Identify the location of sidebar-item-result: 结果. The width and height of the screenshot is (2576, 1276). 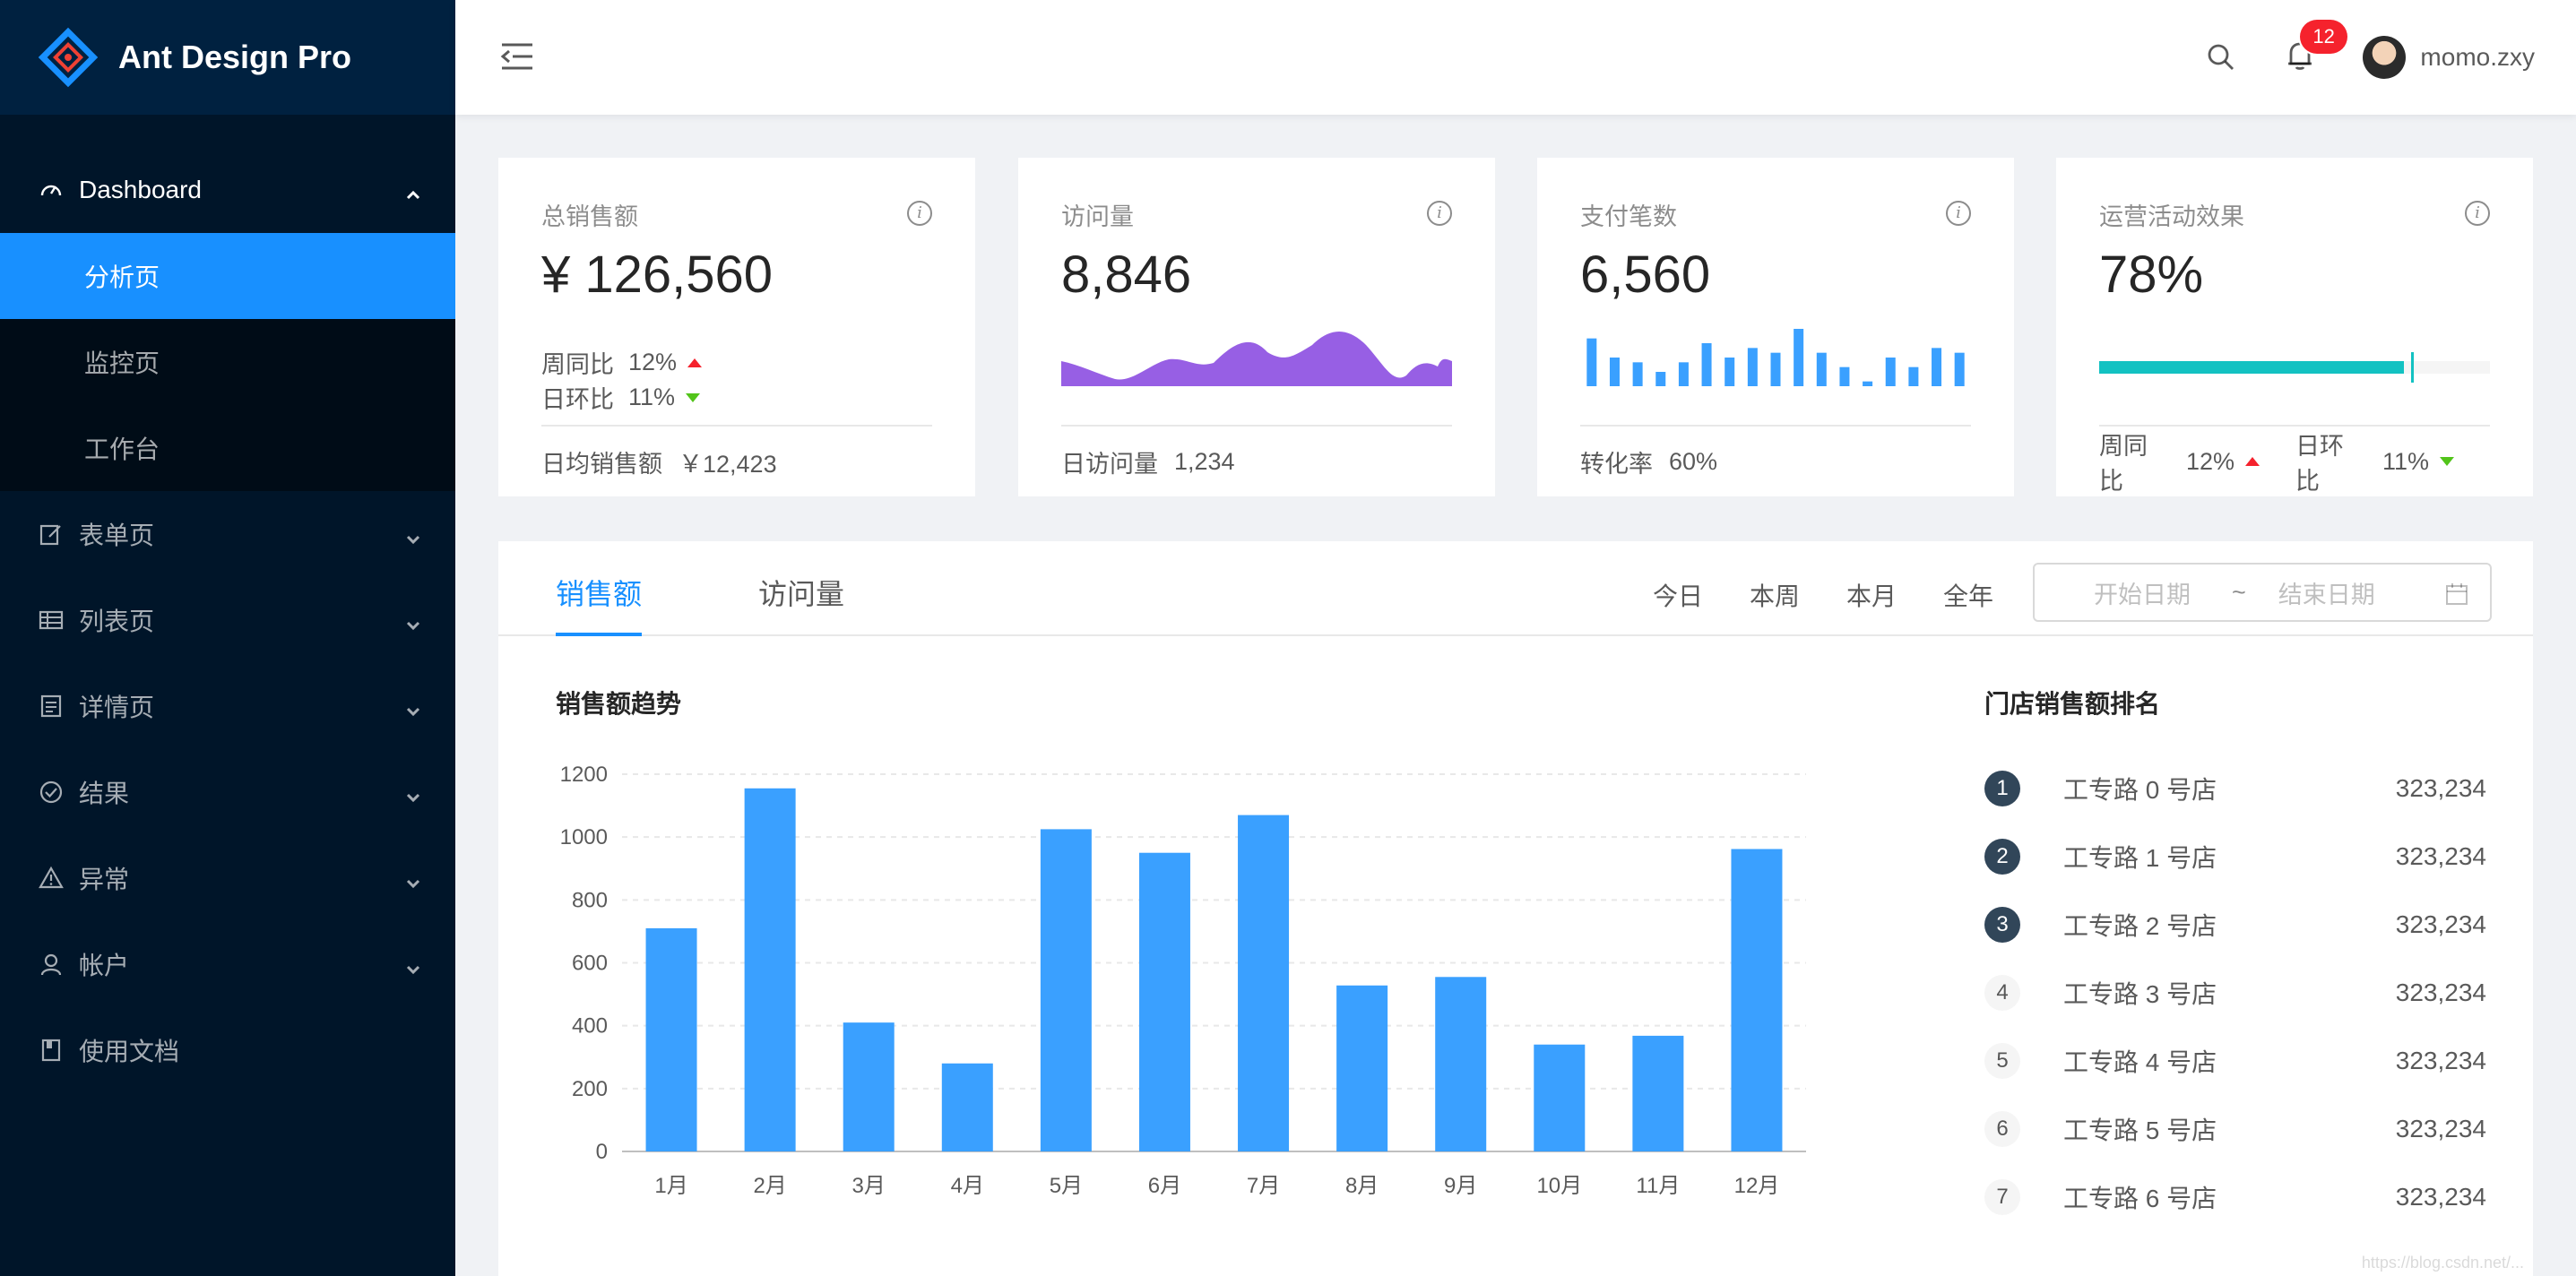
(227, 792).